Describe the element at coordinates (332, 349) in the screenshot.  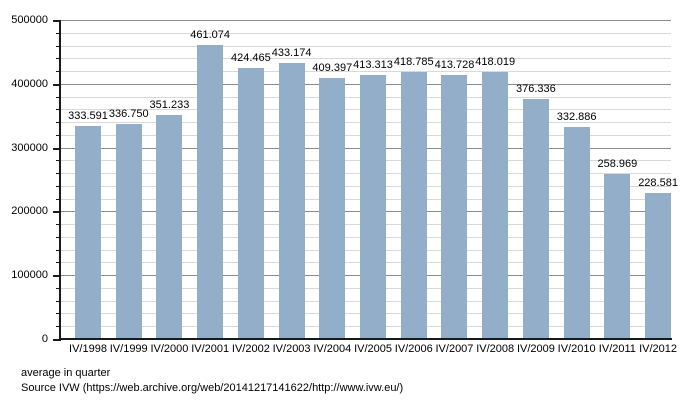
I see `x-axis-tick-label: IV/2004` at that location.